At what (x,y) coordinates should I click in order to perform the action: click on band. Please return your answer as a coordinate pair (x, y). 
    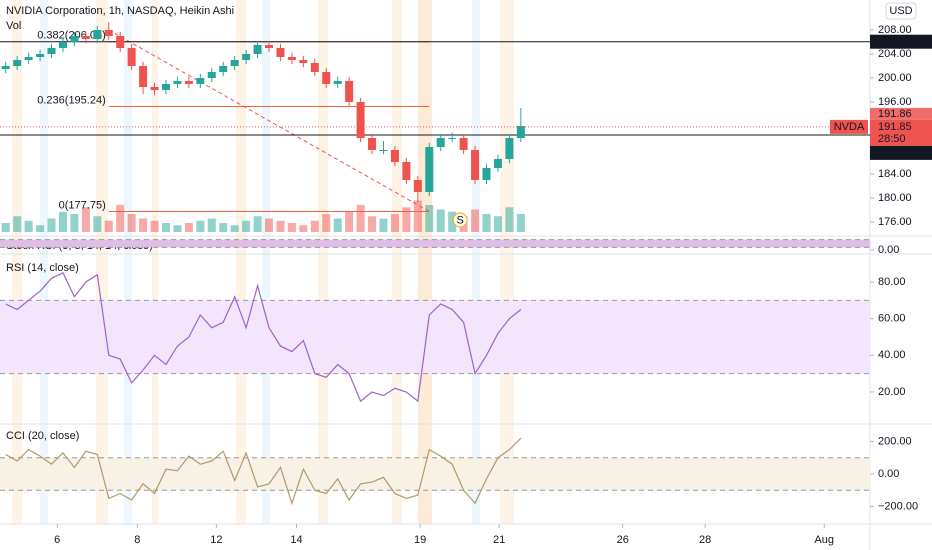
    Looking at the image, I should click on (435, 337).